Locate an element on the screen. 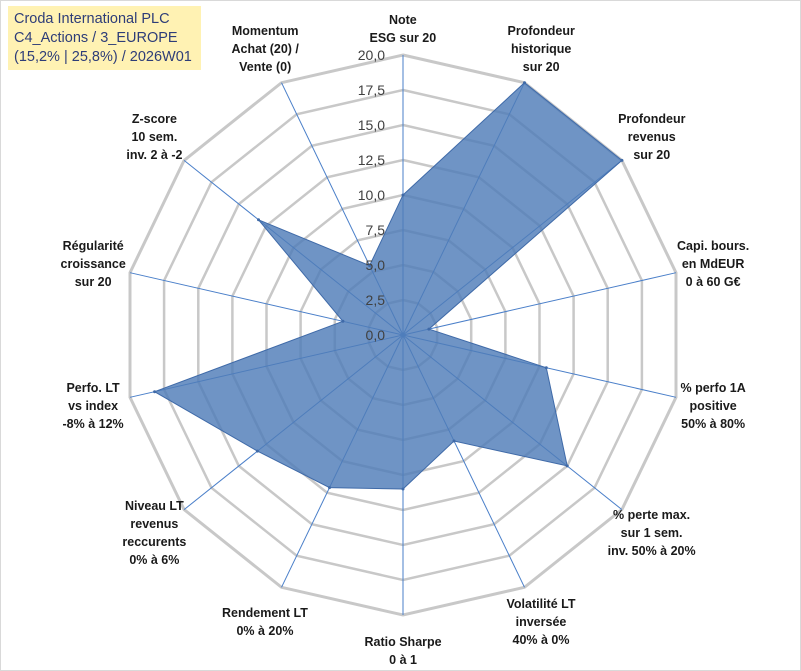 The image size is (801, 671). tick-label: 2,5 is located at coordinates (376, 300).